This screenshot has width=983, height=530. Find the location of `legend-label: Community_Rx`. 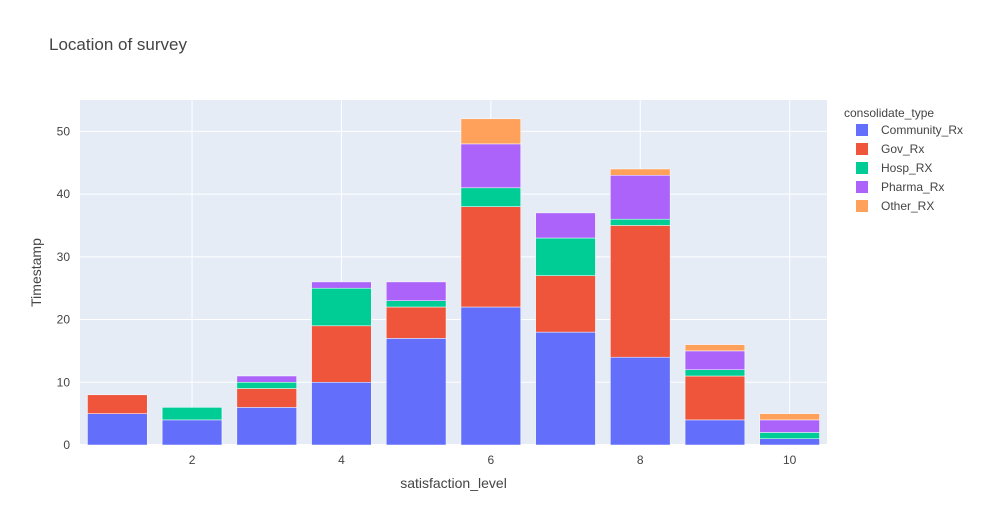

legend-label: Community_Rx is located at coordinates (922, 130).